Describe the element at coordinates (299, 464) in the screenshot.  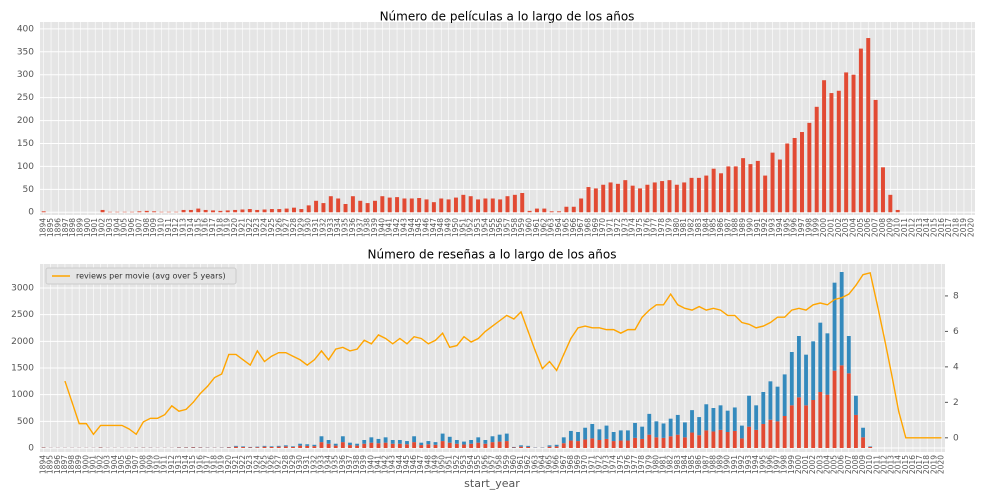
I see `x-tick-label: 1930` at that location.